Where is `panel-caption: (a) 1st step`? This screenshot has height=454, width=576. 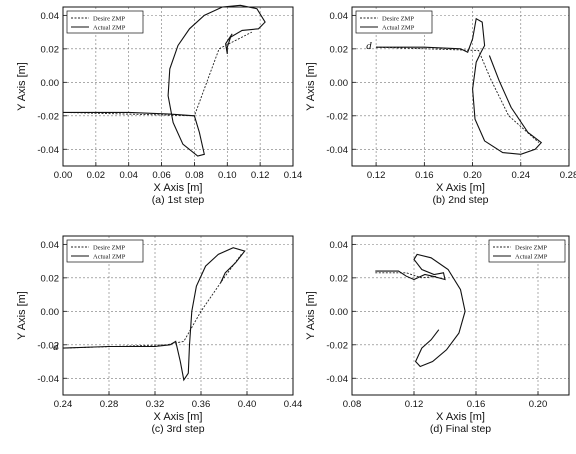
panel-caption: (a) 1st step is located at coordinates (178, 200).